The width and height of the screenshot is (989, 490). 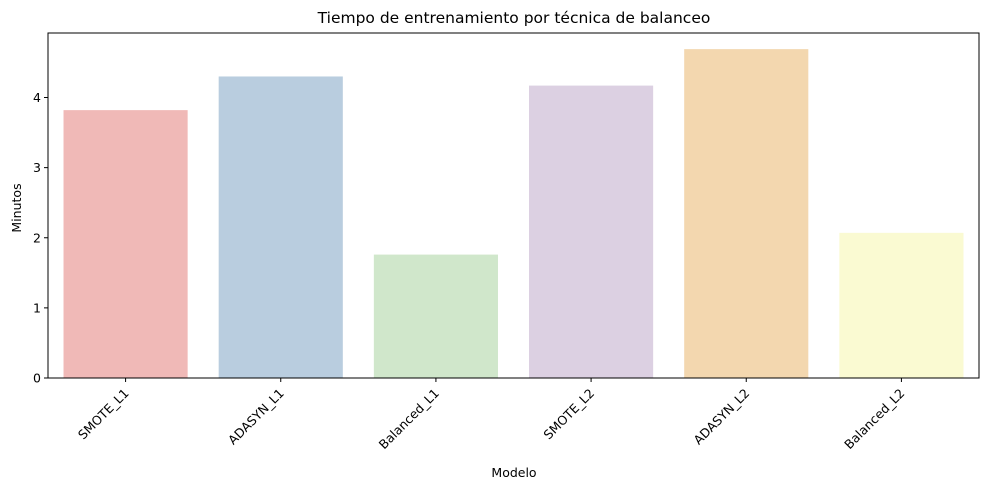 What do you see at coordinates (37, 237) in the screenshot?
I see `y-tick-label: 2` at bounding box center [37, 237].